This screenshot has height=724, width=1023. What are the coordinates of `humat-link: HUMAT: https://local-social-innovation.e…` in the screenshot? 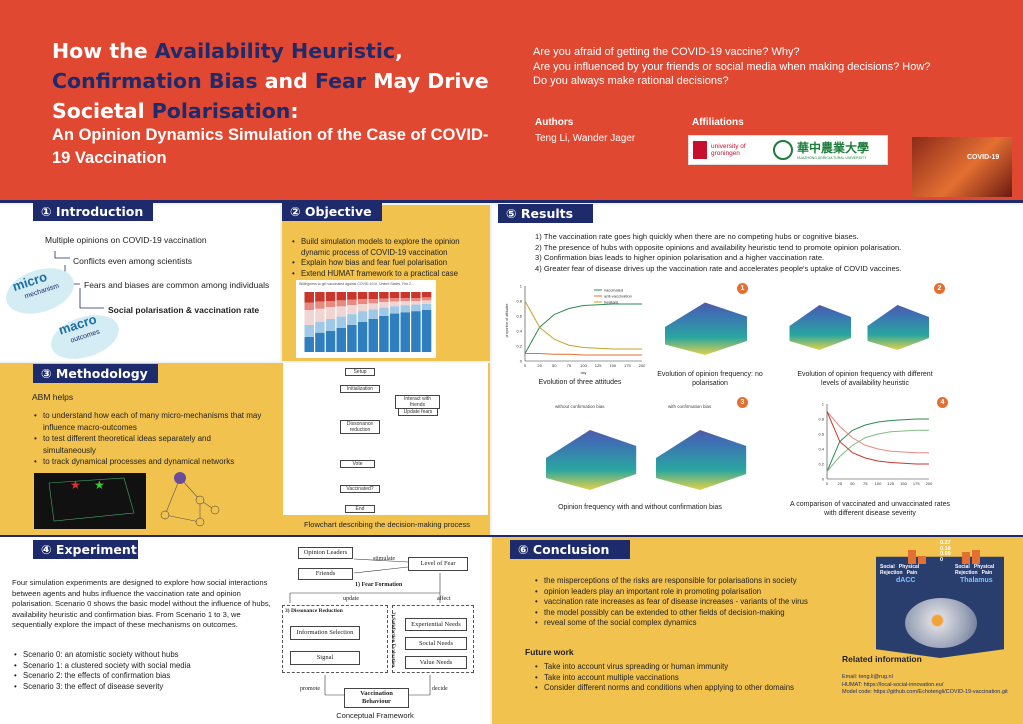 It's located at (893, 684).